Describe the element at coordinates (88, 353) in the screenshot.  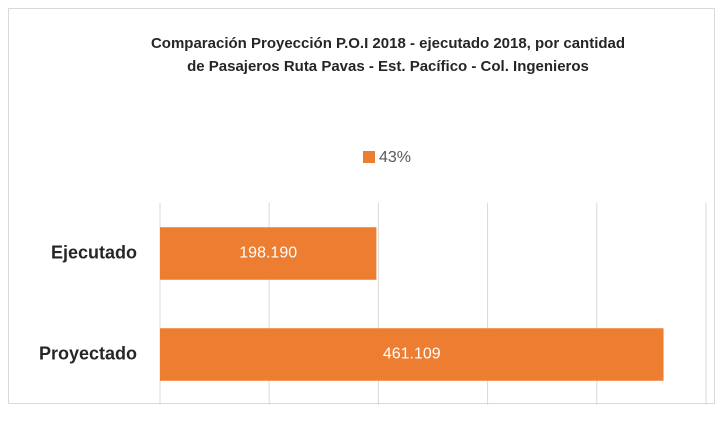
I see `y-tick-label: Proyectado` at that location.